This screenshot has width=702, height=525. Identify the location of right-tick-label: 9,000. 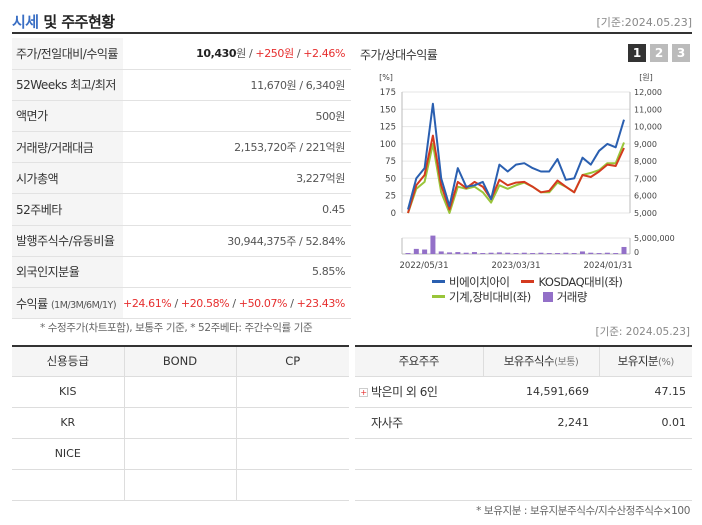
(645, 144).